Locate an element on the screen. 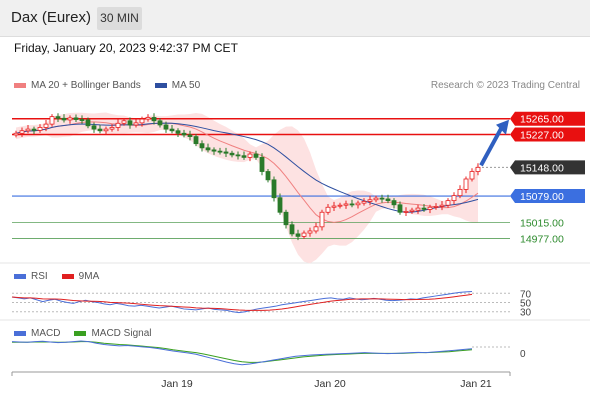  rsi-9ma-legend-label: 9MA is located at coordinates (89, 276).